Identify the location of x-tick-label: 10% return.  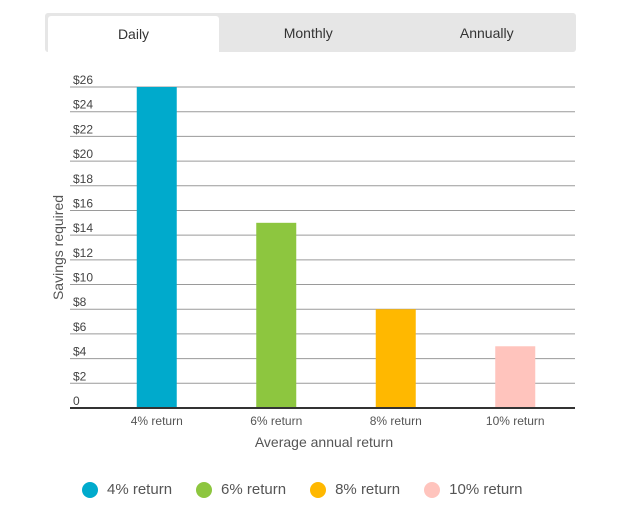
(515, 421).